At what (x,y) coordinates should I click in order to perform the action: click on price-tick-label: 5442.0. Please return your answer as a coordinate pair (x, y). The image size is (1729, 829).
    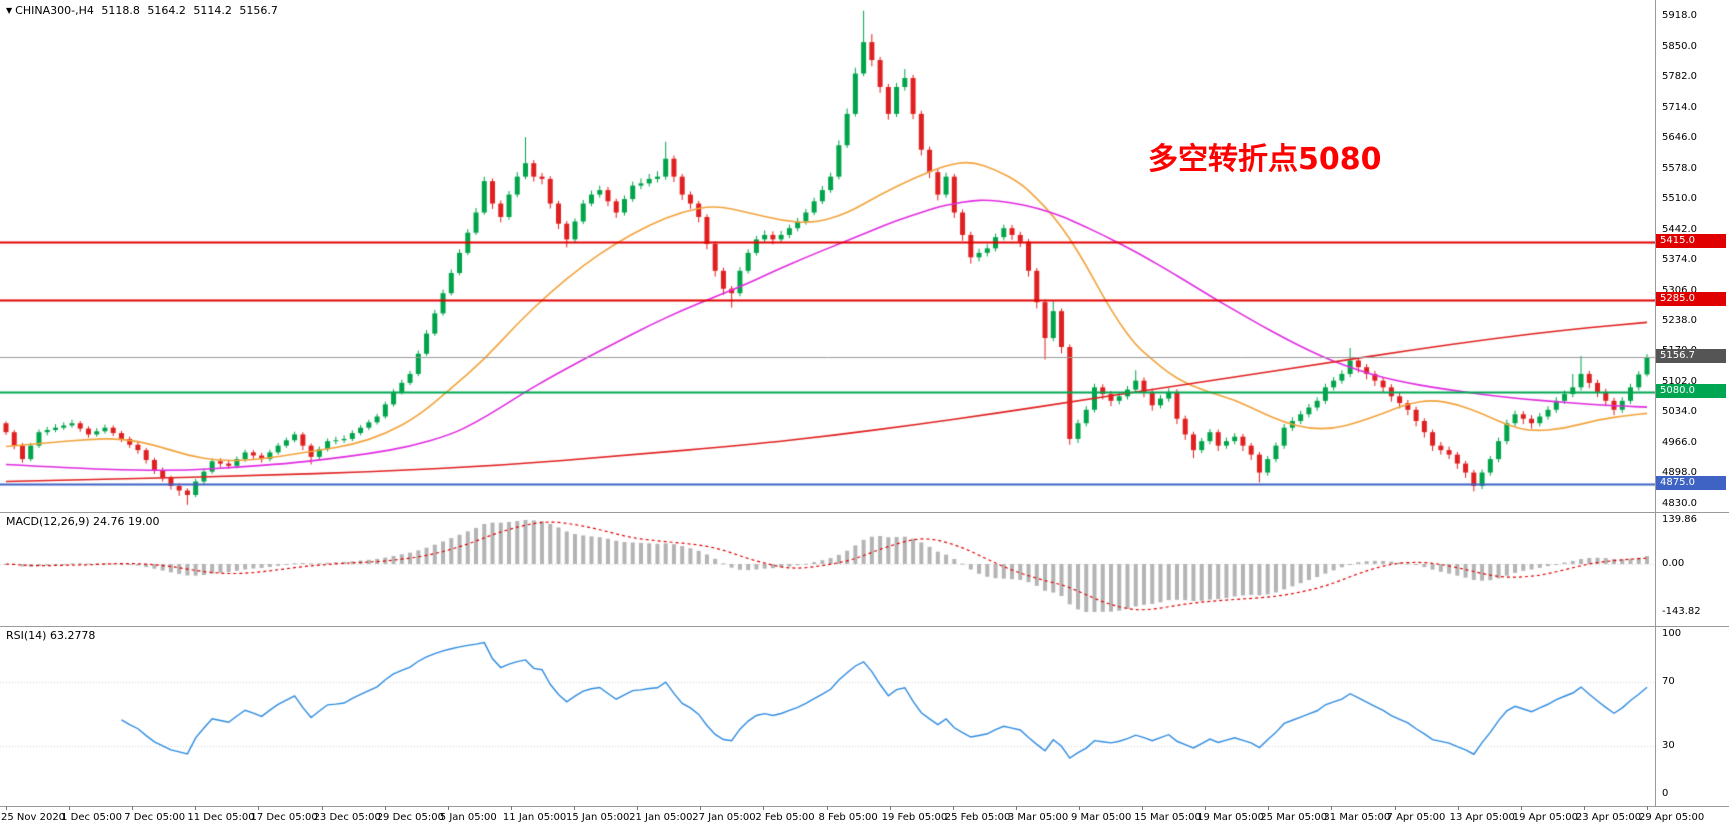
    Looking at the image, I should click on (1679, 229).